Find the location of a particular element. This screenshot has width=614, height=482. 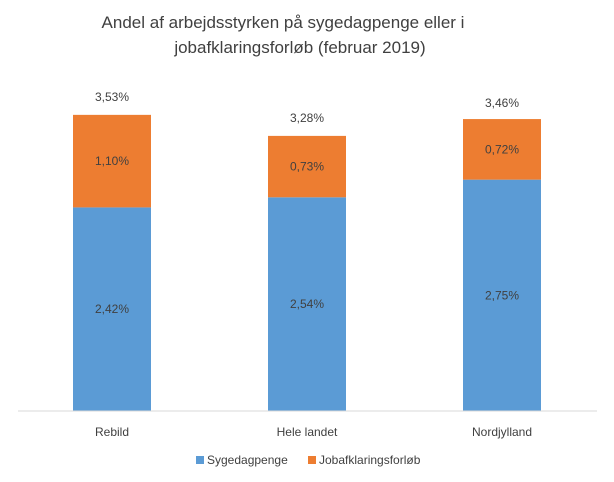

data-label-jobafklaringsforl-b-rebild: 1,10% is located at coordinates (112, 161).